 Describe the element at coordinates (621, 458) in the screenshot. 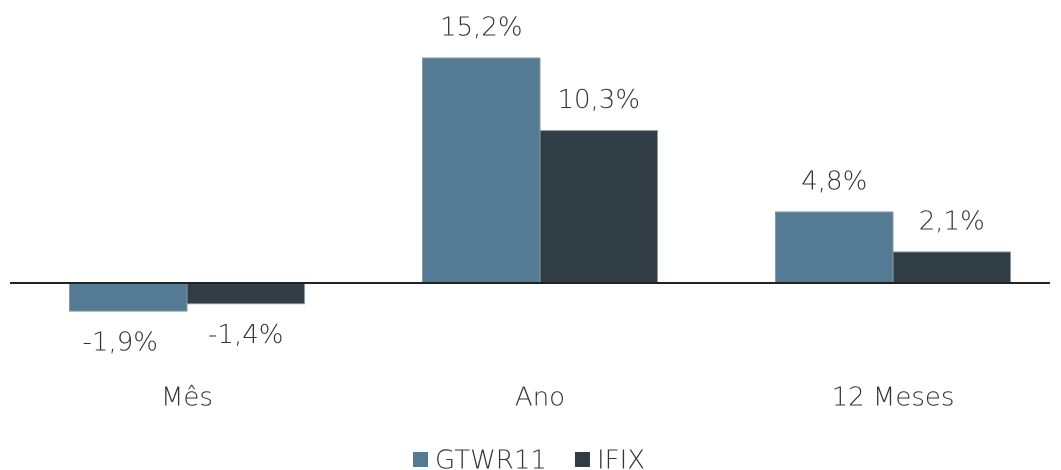

I see `legend-label: IFIX` at that location.